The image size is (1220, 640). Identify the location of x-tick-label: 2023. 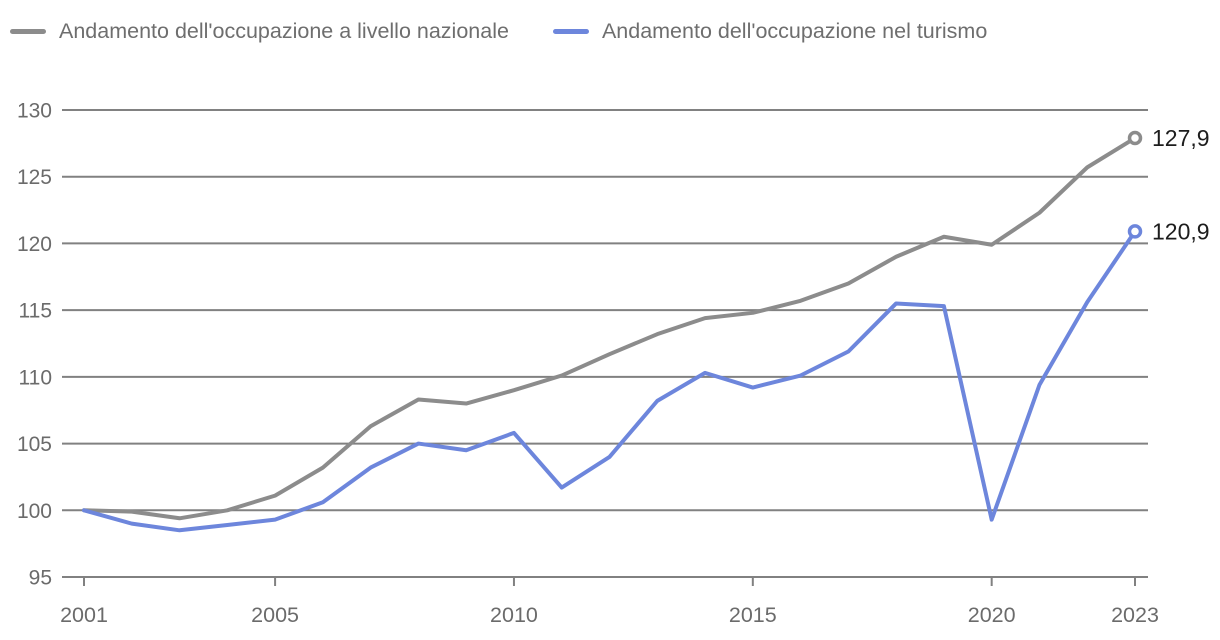
(1135, 615).